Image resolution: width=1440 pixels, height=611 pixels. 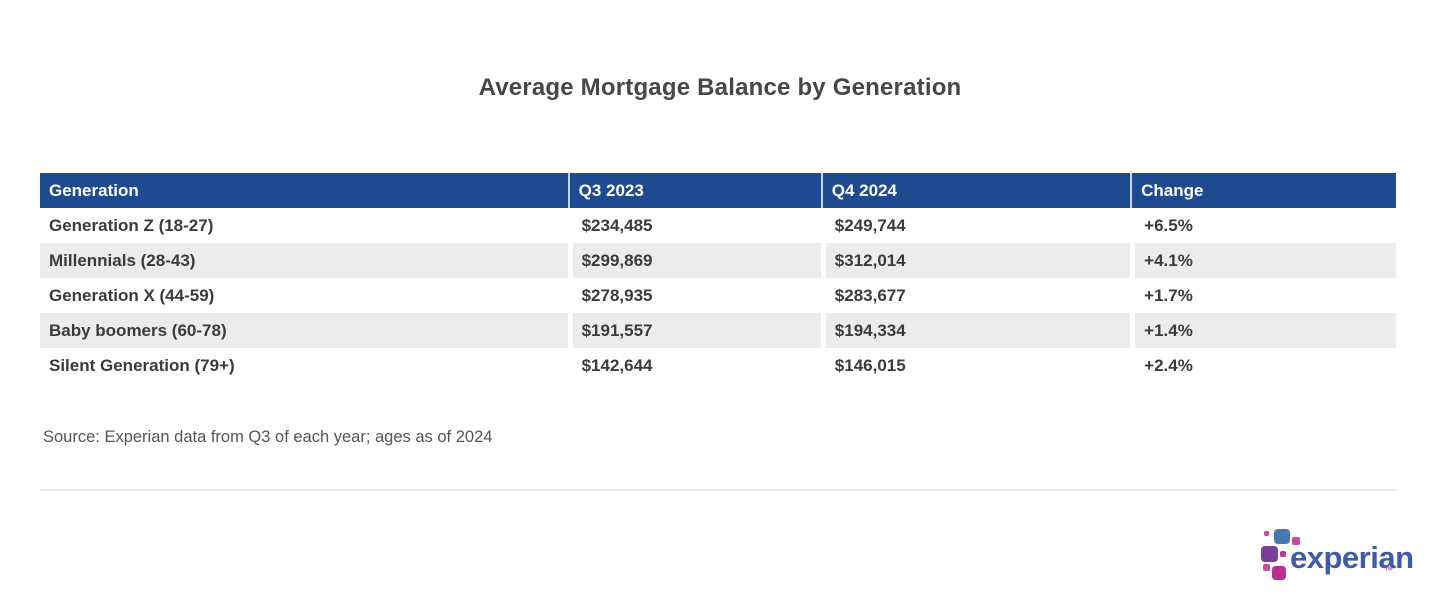 I want to click on logo-magenta-square-icon, so click(x=1279, y=573).